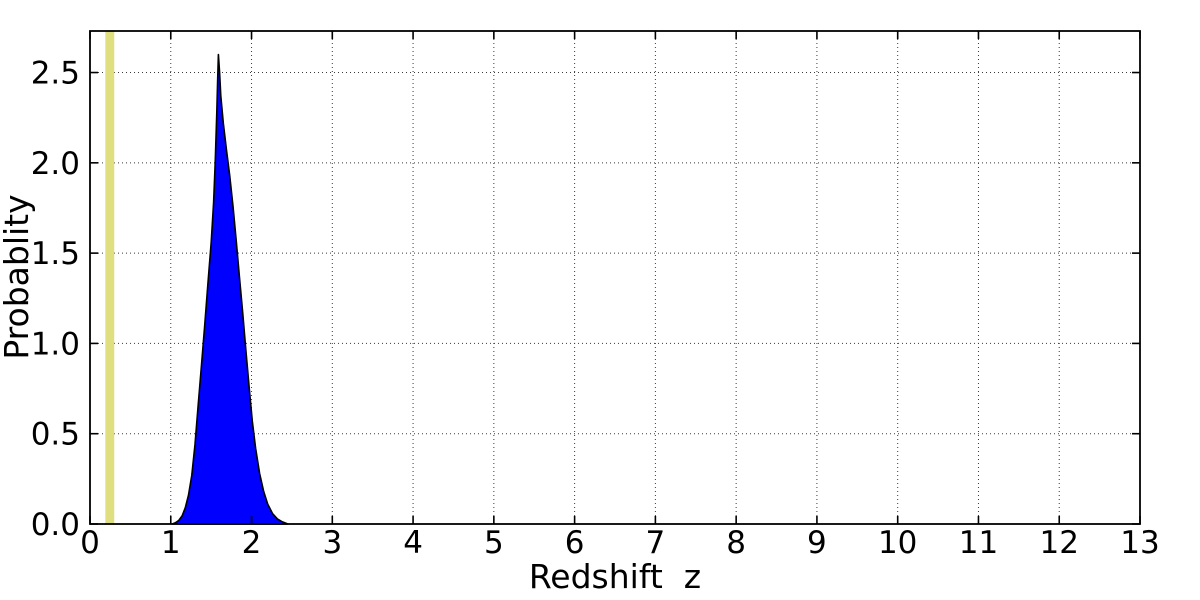 The image size is (1200, 600). What do you see at coordinates (494, 543) in the screenshot?
I see `x-tick-label: 5` at bounding box center [494, 543].